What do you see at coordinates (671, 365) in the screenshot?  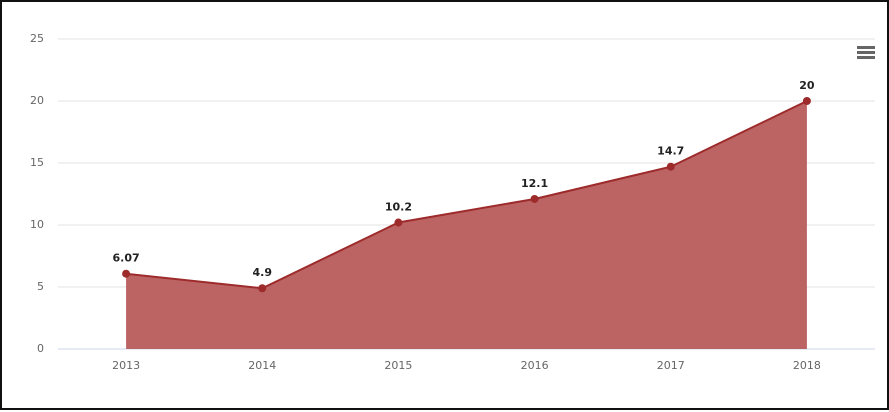 I see `x-tick-label: 2017` at bounding box center [671, 365].